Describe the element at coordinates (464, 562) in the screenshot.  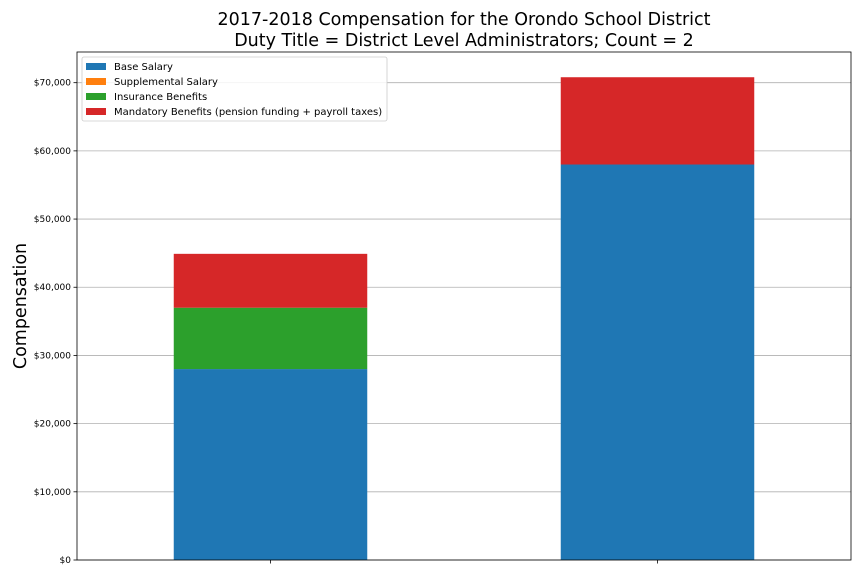
I see `x-ticks` at that location.